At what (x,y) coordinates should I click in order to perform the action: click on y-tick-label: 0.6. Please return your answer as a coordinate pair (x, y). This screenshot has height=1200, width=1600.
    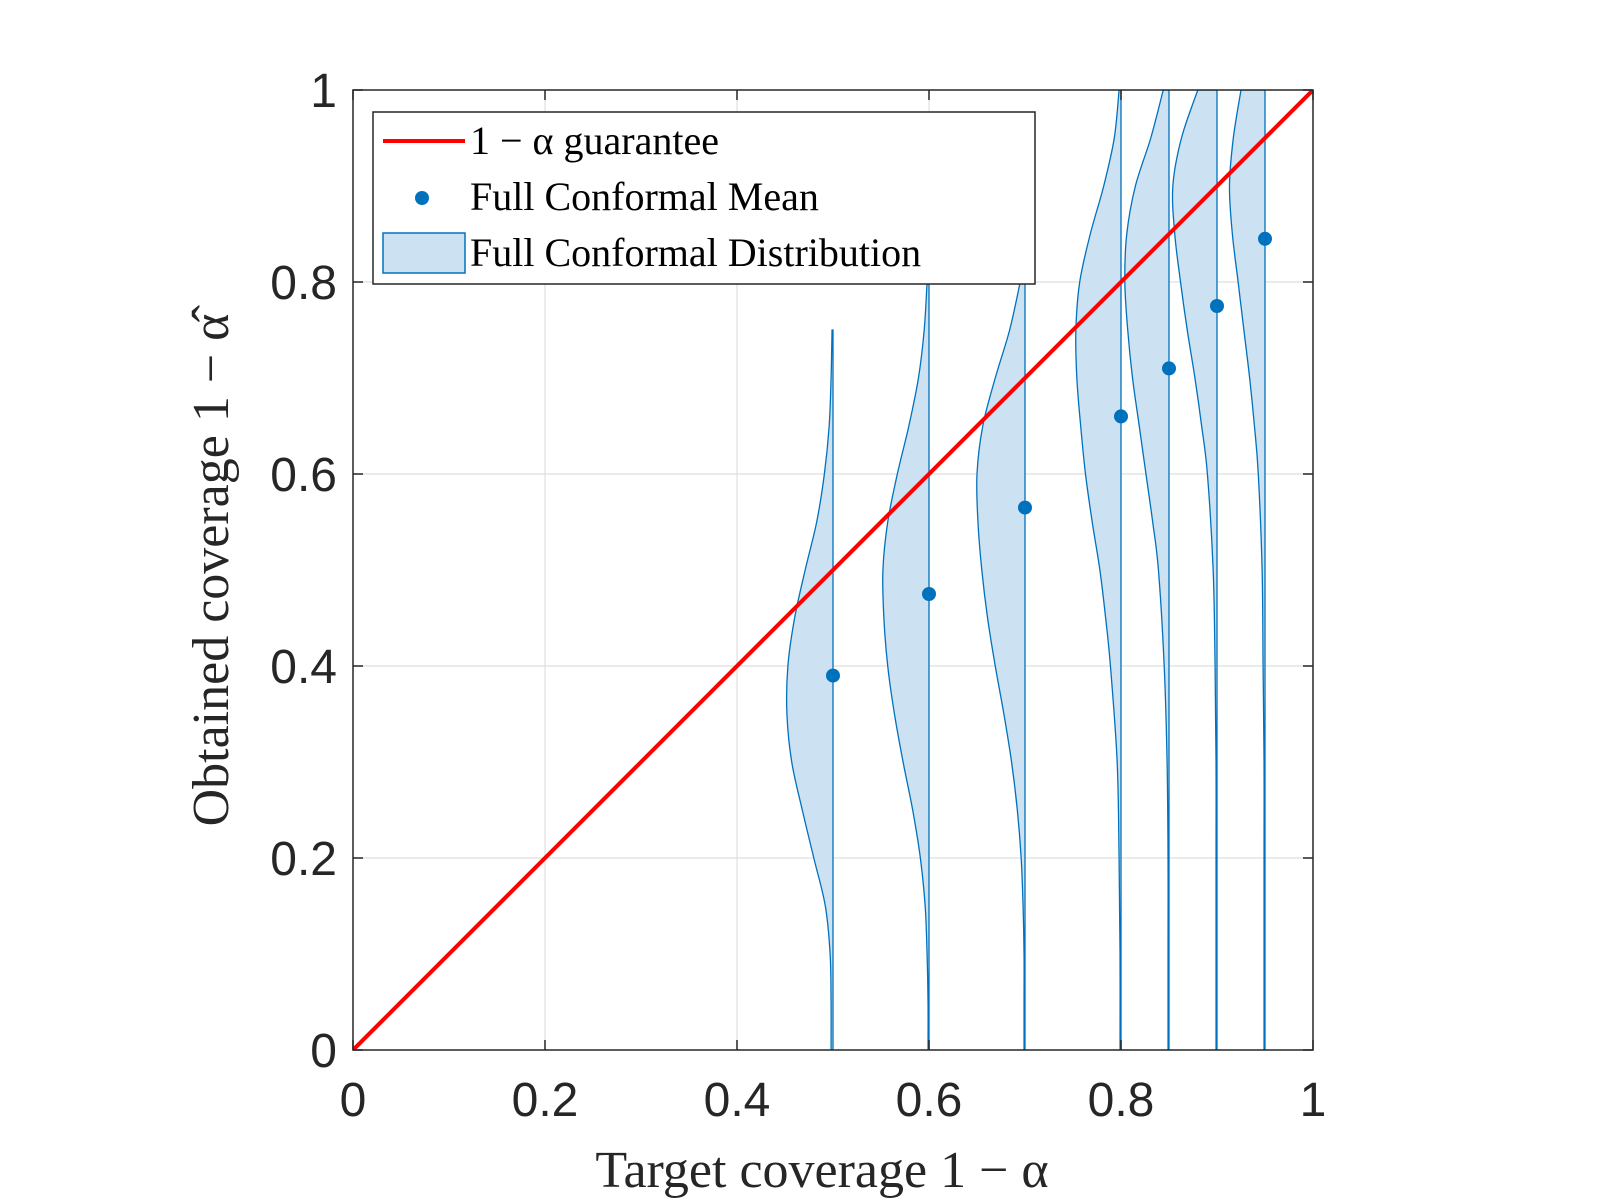
    Looking at the image, I should click on (303, 475).